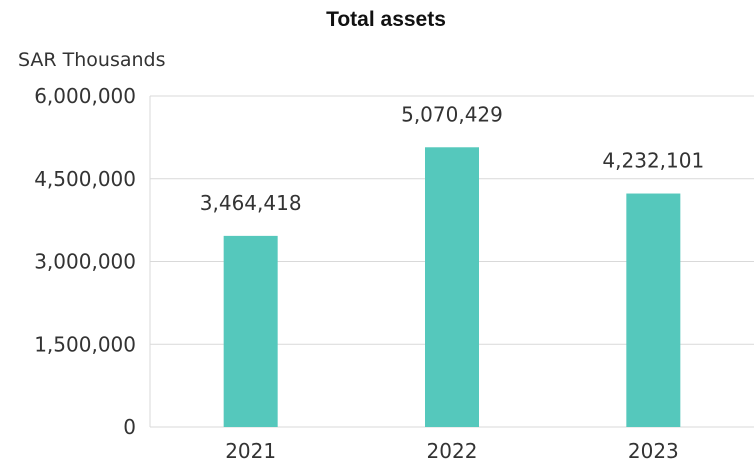 The image size is (754, 470). Describe the element at coordinates (250, 451) in the screenshot. I see `x-tick-label-2021: 2021` at that location.